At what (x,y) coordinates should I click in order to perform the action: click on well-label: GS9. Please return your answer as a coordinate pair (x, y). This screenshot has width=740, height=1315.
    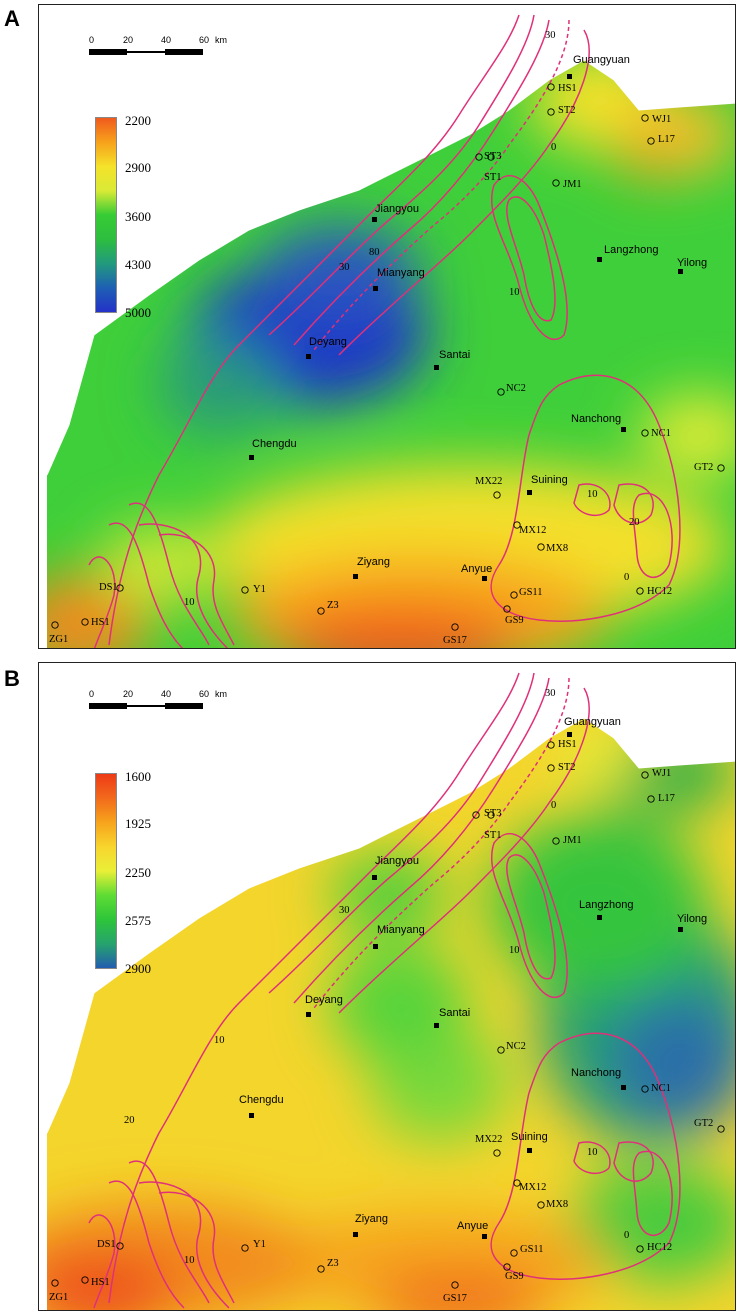
    Looking at the image, I should click on (514, 1276).